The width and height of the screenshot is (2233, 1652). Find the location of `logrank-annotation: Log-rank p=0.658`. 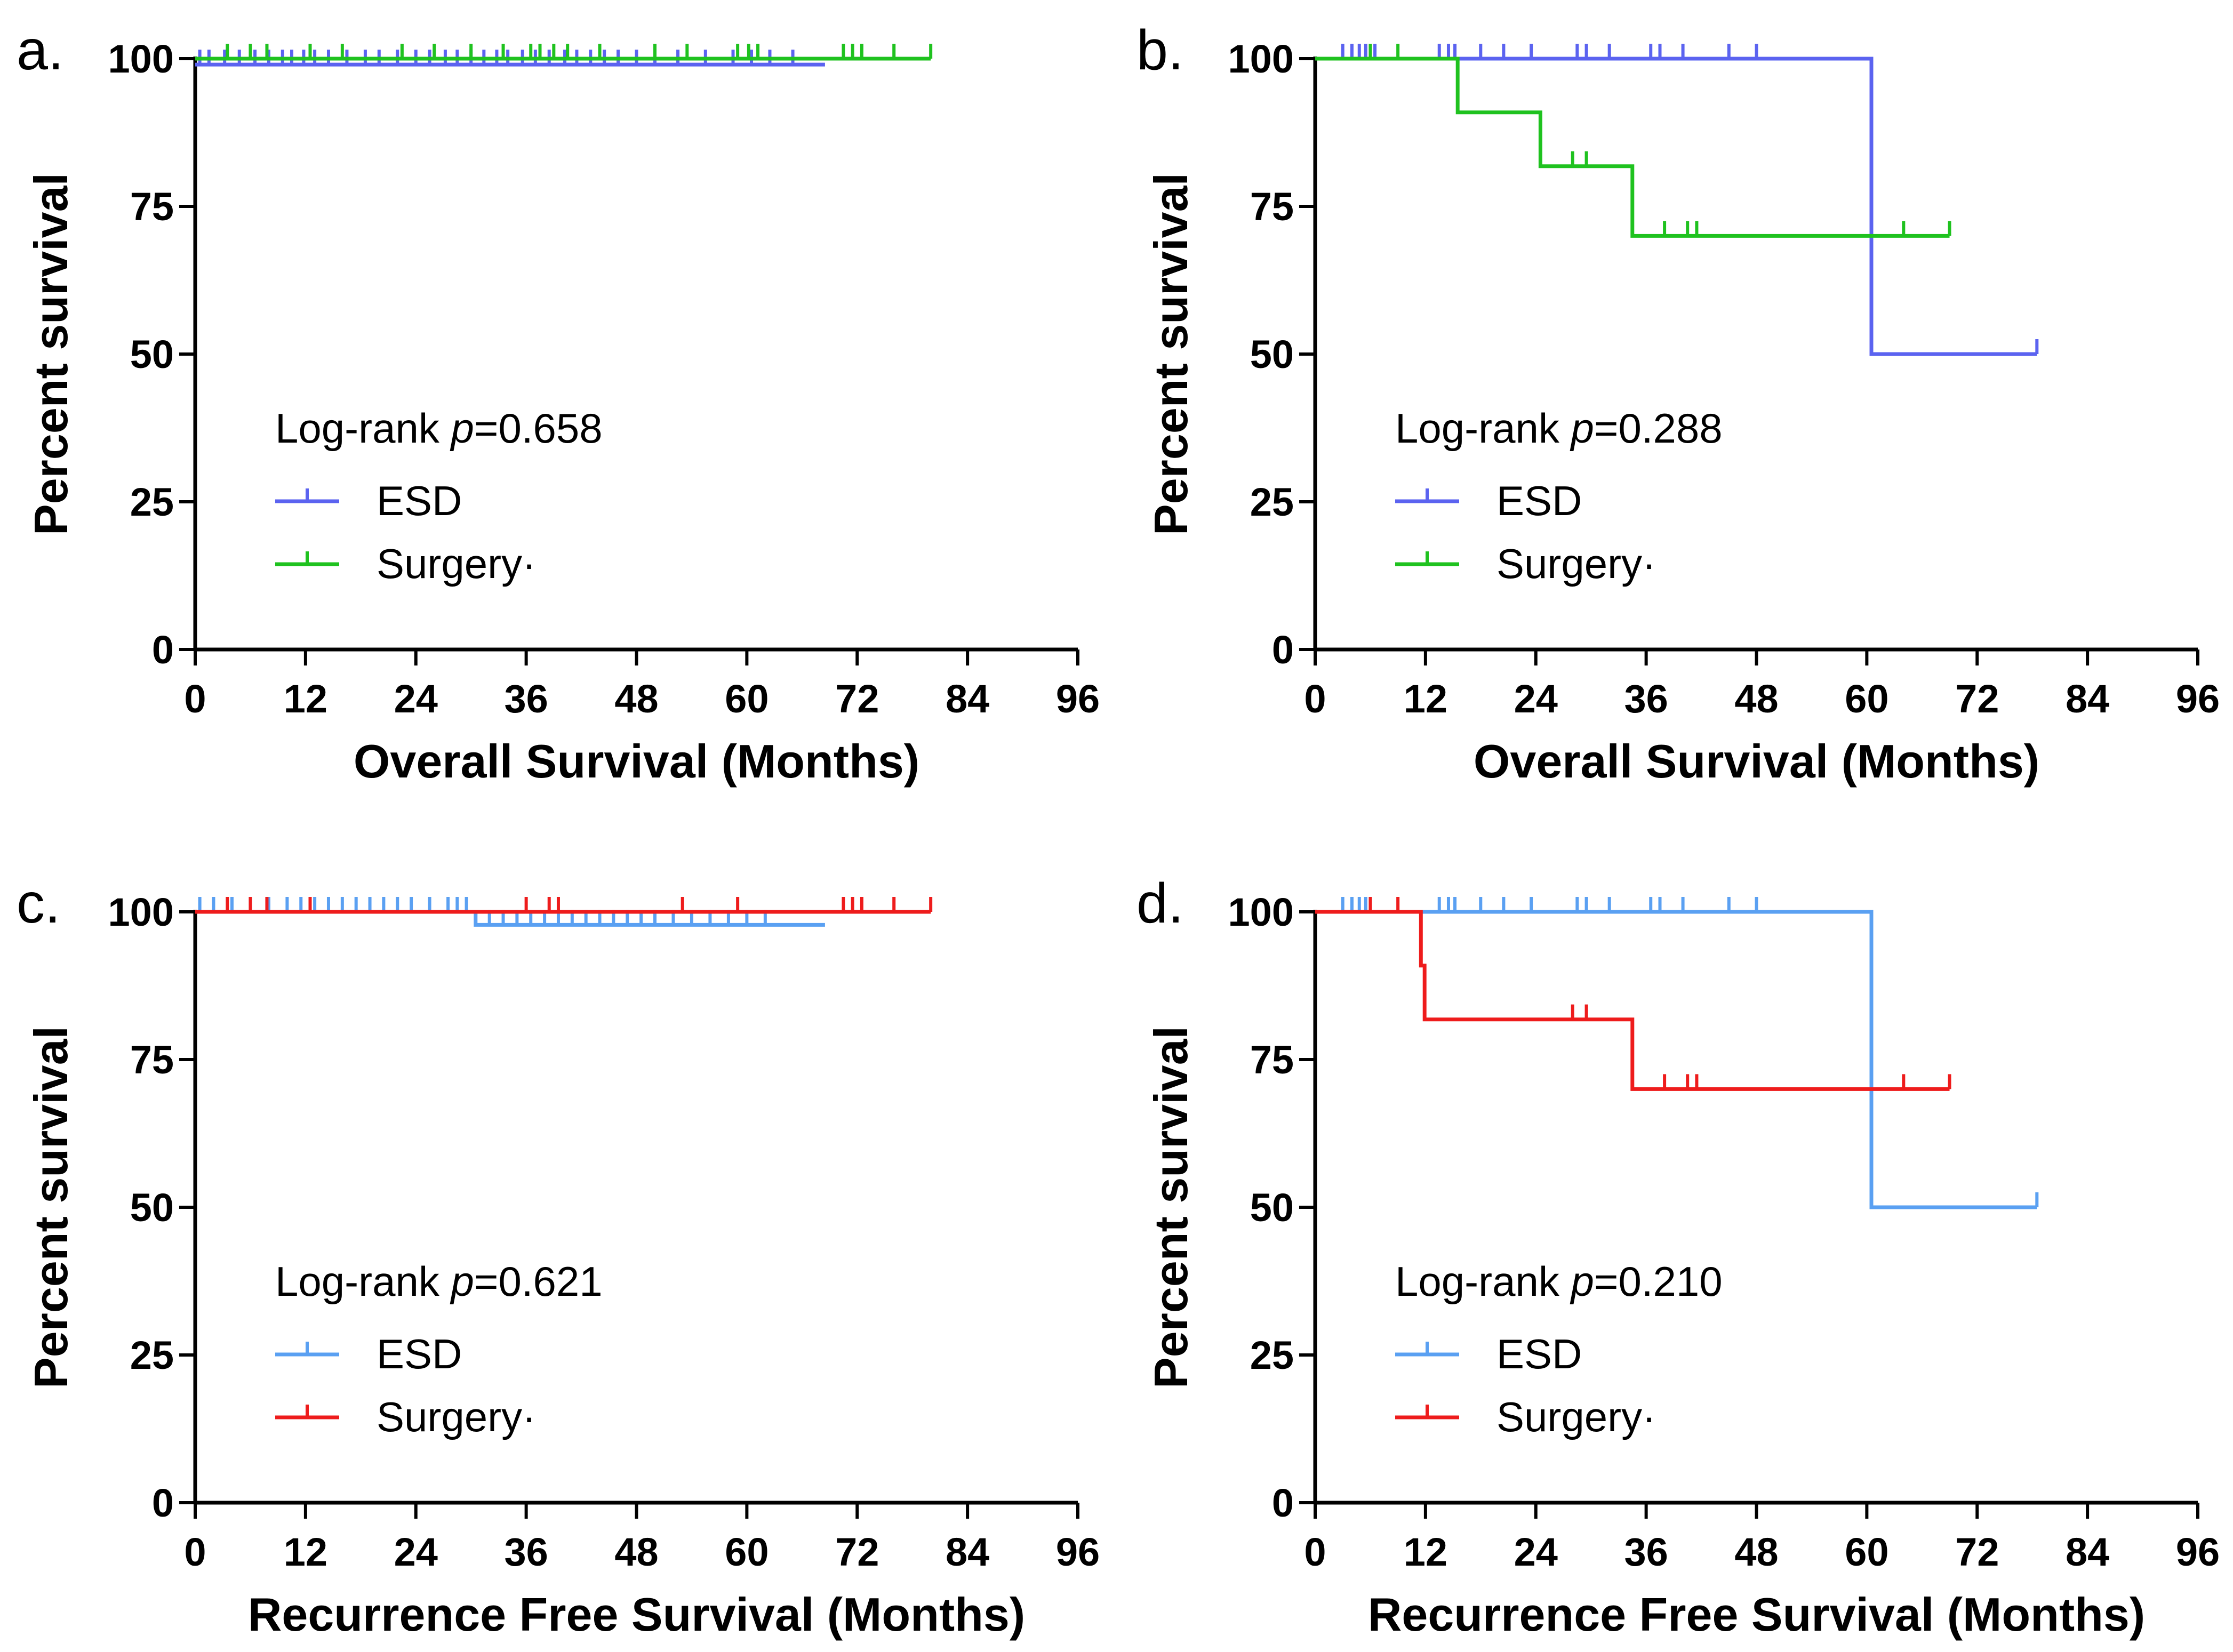

logrank-annotation: Log-rank p=0.658 is located at coordinates (439, 428).